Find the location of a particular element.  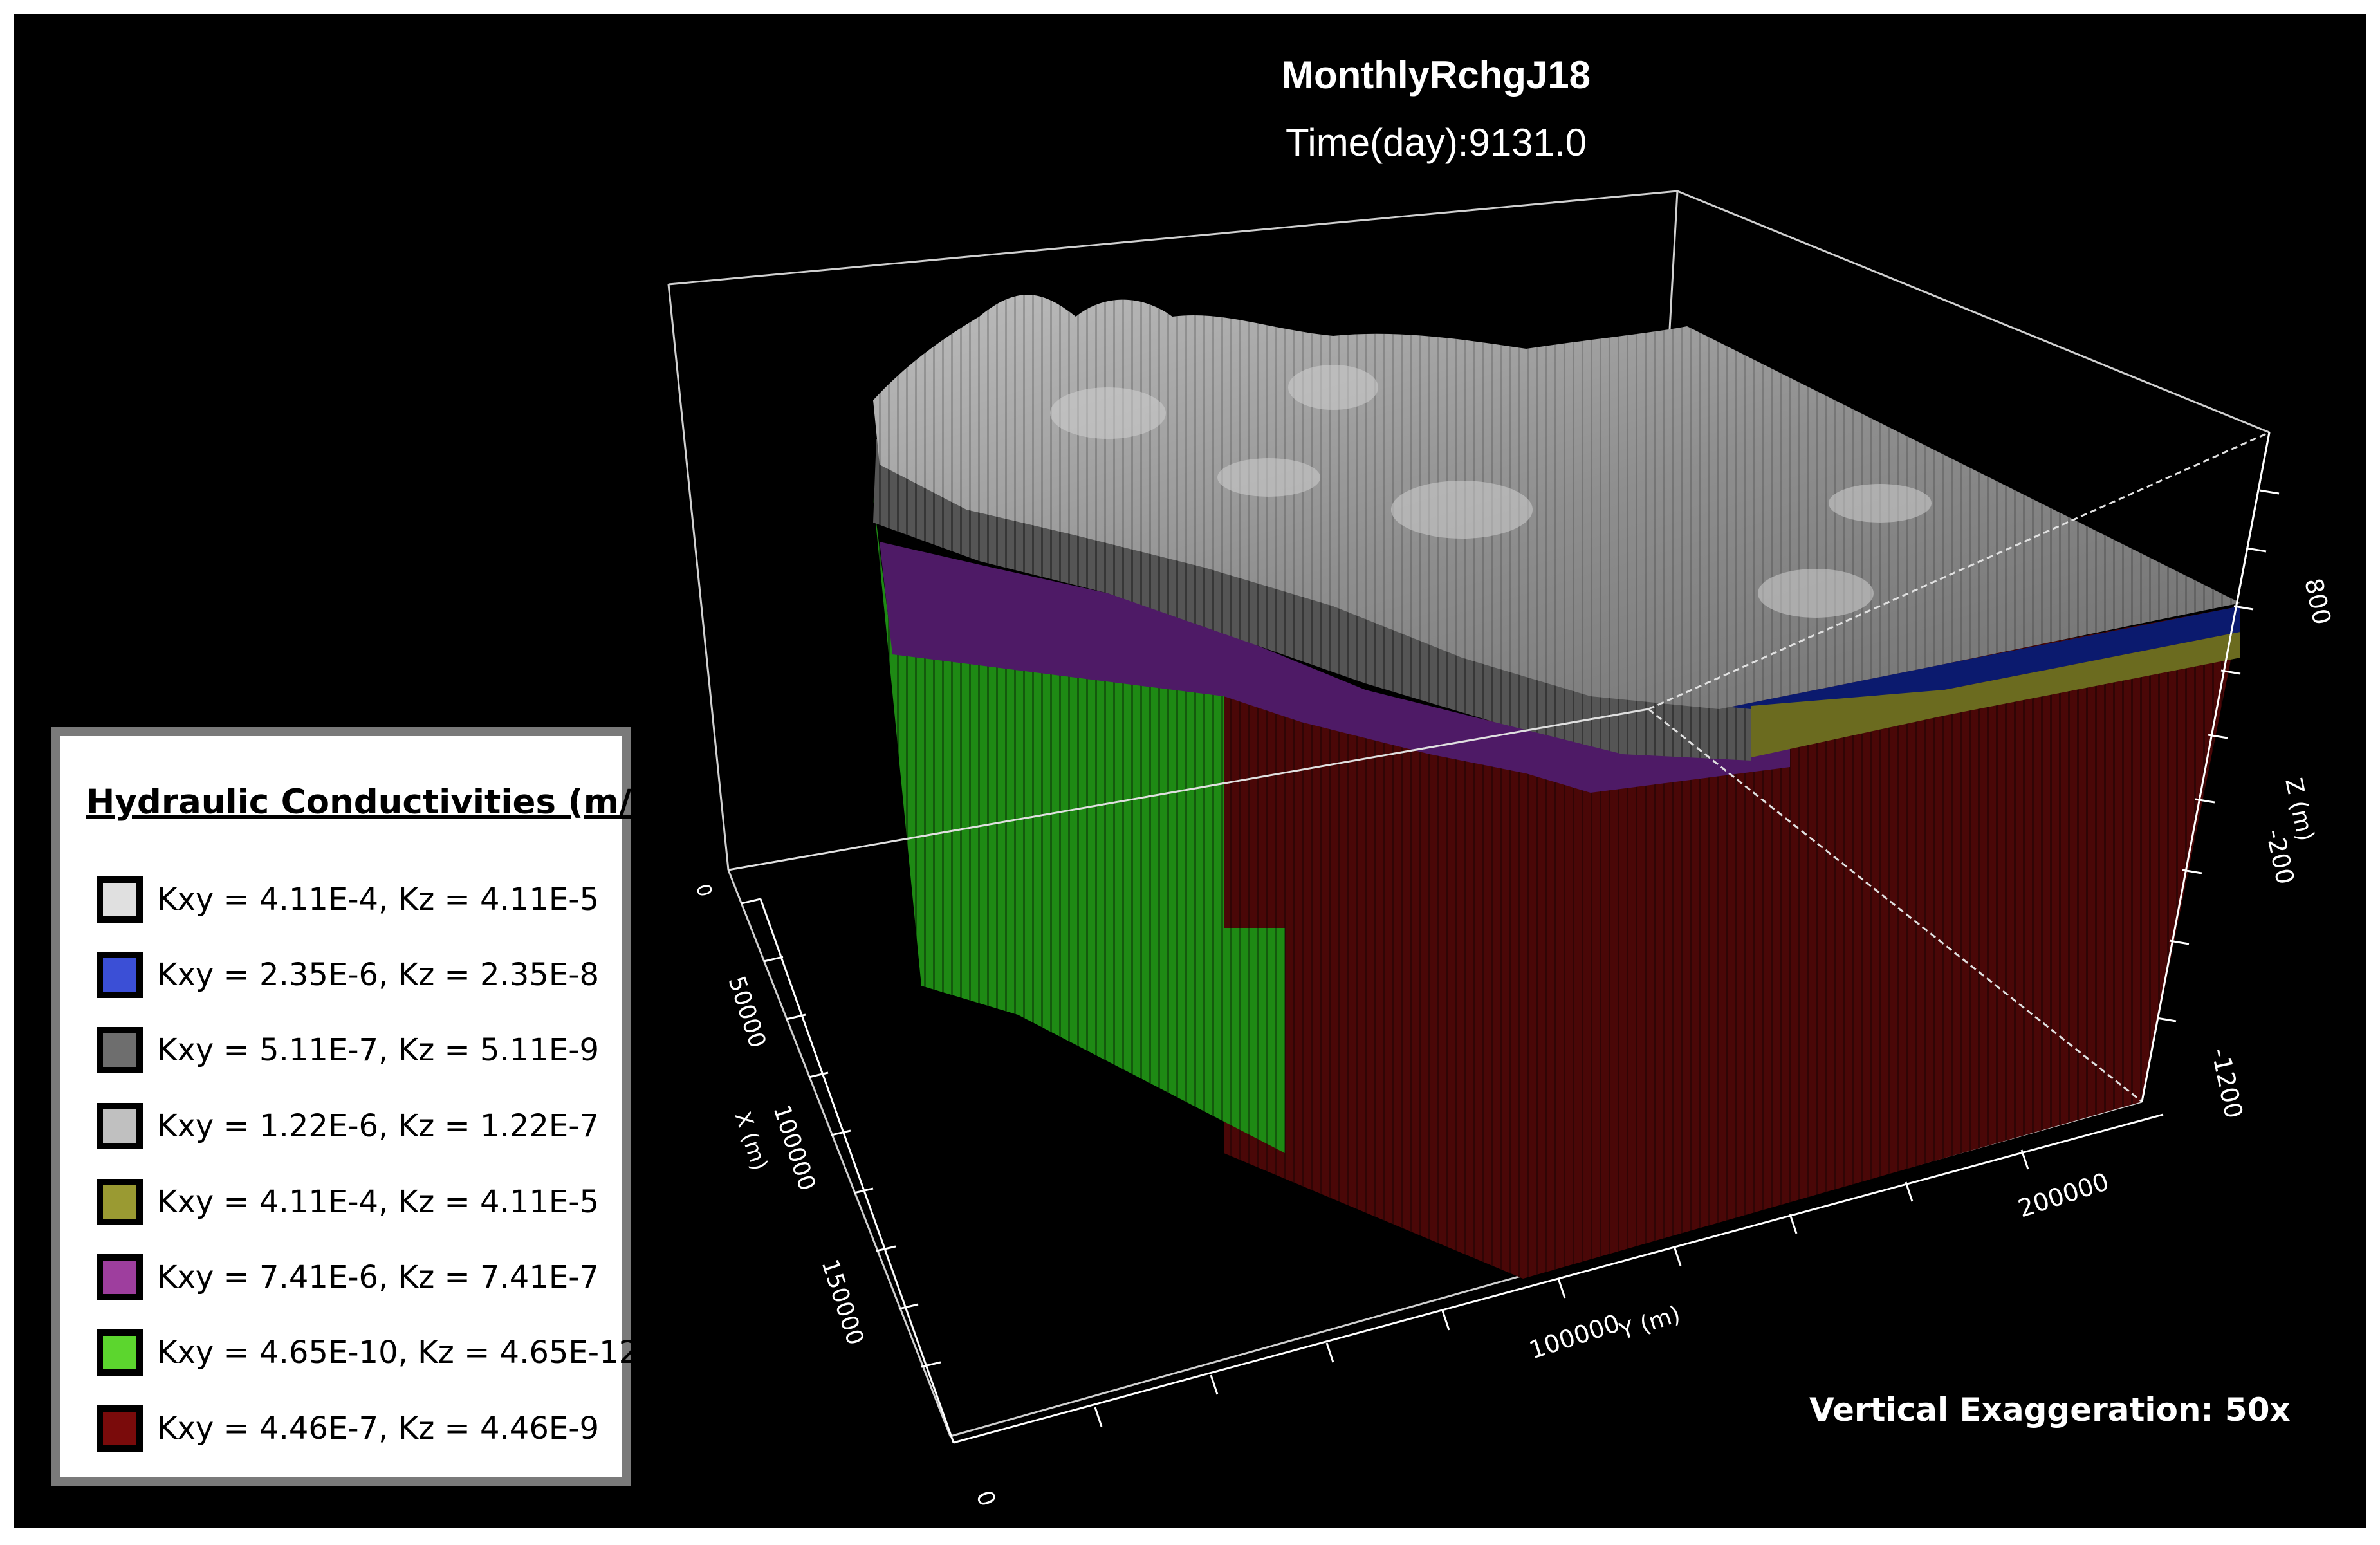

legend-label-5: Kxy = 4.11E-4, Kz = 4.11E-5 is located at coordinates (378, 1202).